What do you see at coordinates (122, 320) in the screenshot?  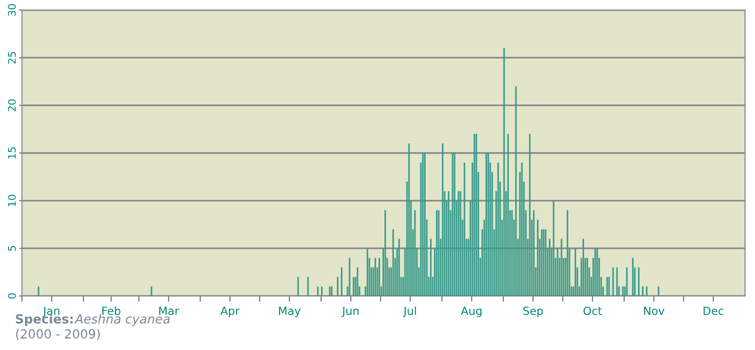 I see `text: Aeshna cyanea` at bounding box center [122, 320].